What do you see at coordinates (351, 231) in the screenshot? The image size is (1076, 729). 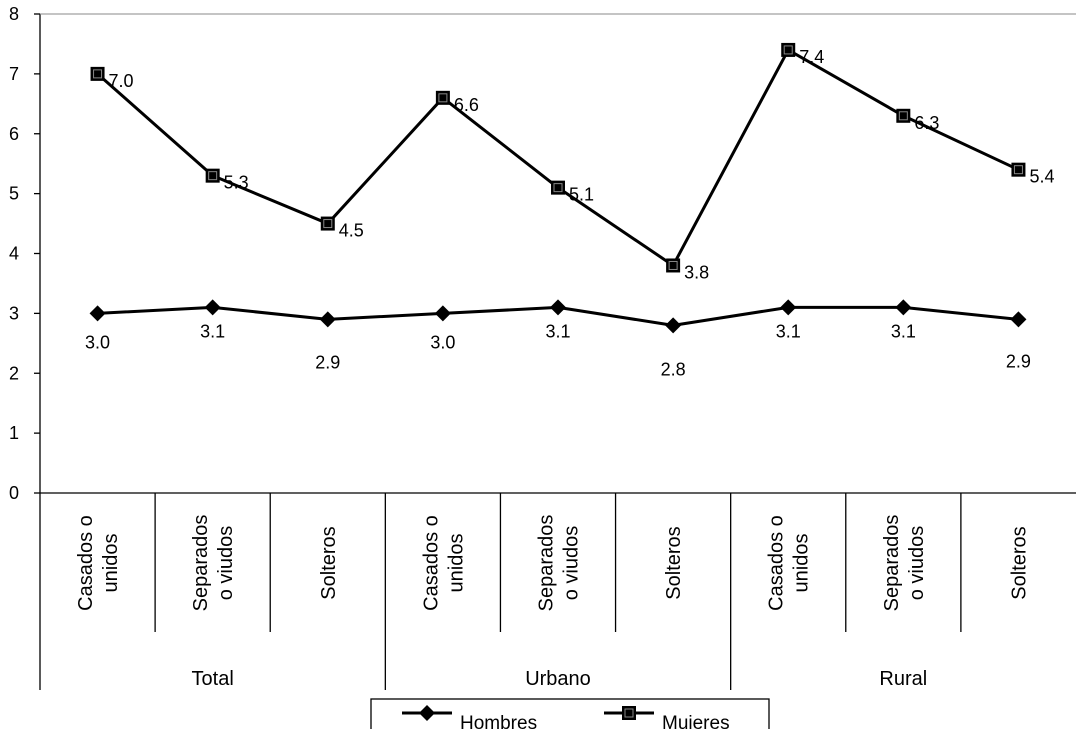 I see `data-label: 4.5` at bounding box center [351, 231].